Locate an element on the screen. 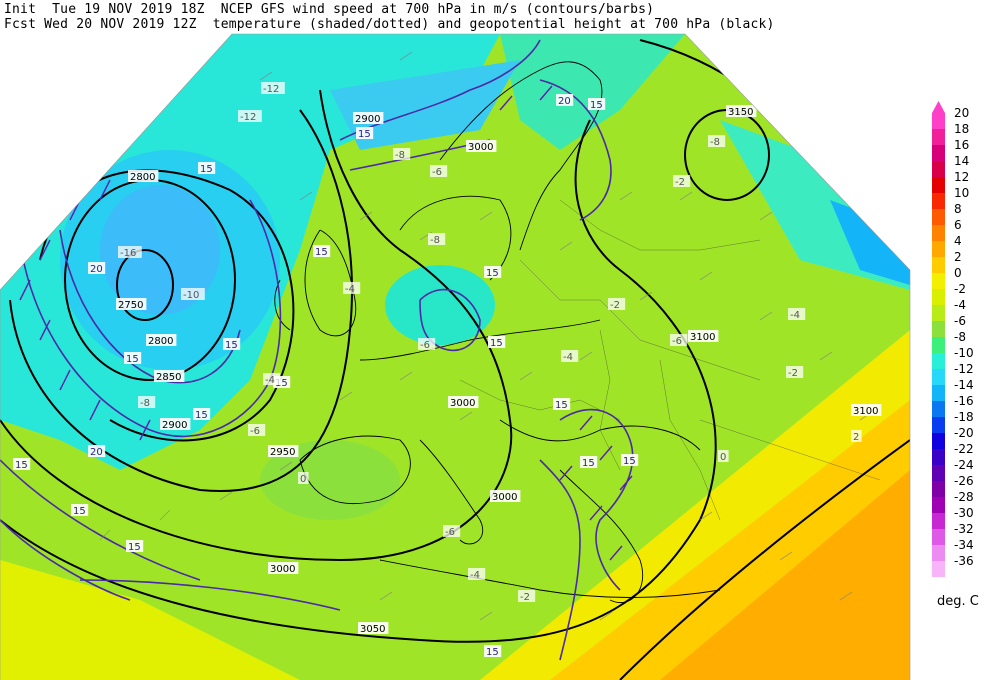  temperature-label: -2 is located at coordinates (615, 305).